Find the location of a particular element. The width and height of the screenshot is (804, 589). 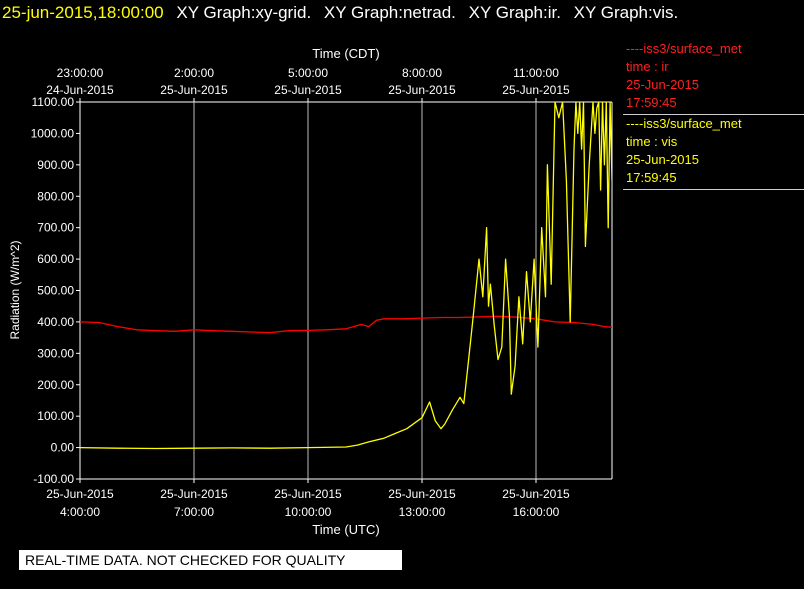

y-tick-label: 700.00 is located at coordinates (55, 228).